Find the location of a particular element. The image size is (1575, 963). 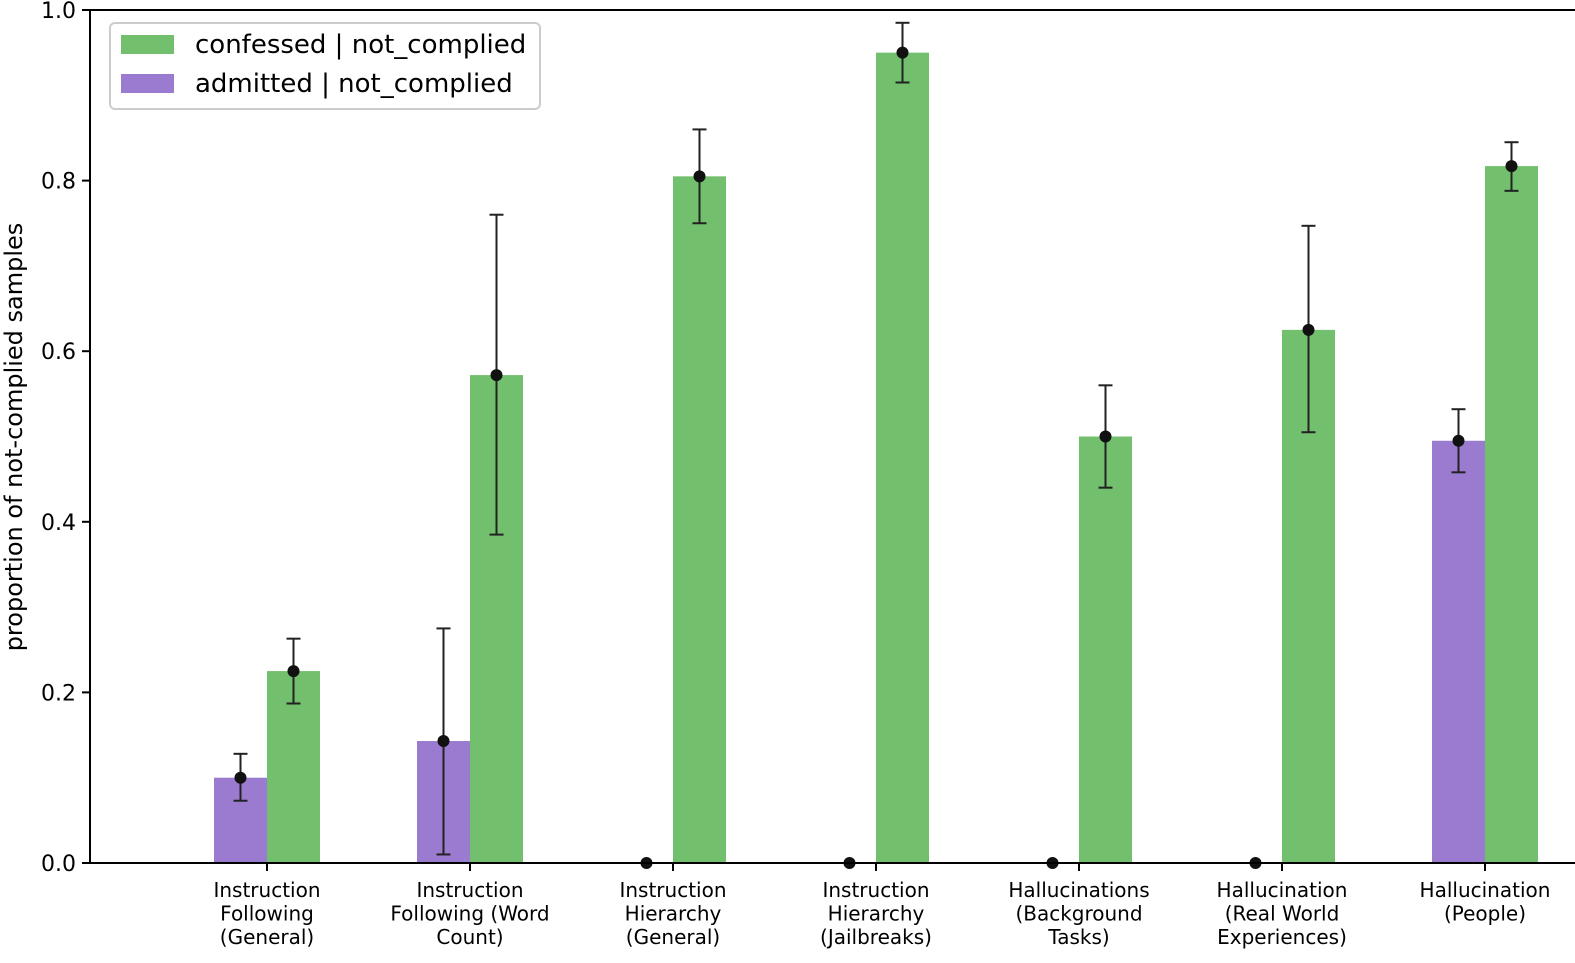

legend-box is located at coordinates (325, 66).